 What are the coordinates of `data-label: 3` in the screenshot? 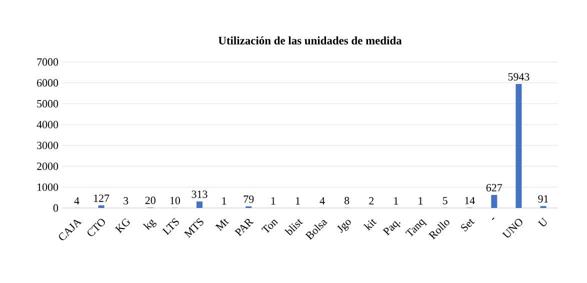 It's located at (126, 200).